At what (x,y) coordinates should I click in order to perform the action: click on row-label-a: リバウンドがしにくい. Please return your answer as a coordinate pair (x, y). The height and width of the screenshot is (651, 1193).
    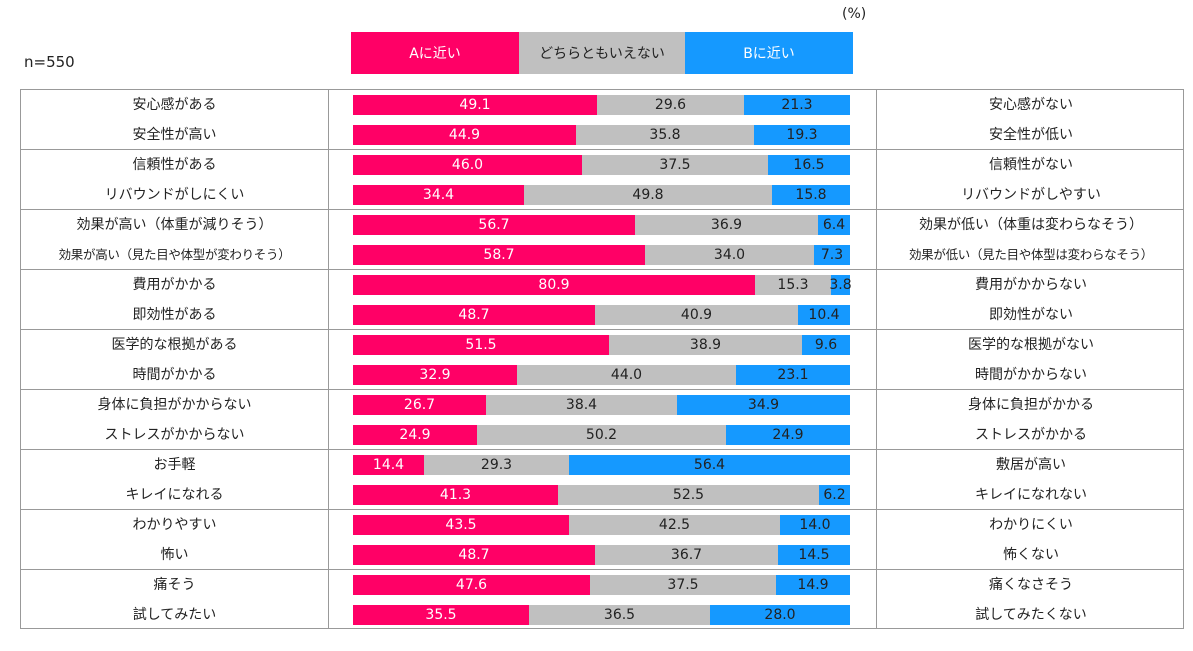
    Looking at the image, I should click on (174, 195).